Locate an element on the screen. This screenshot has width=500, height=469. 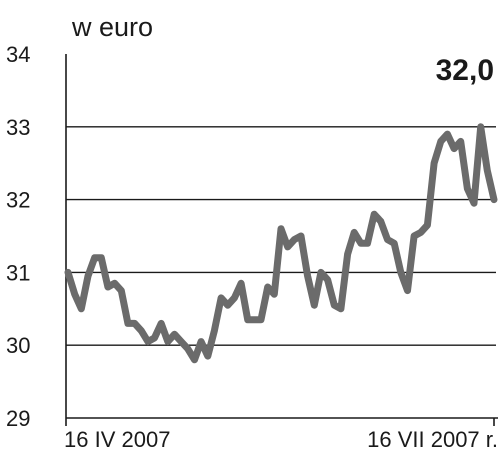
y-axis-ticks: 29 30 31 32 33 34 is located at coordinates (18, 236).